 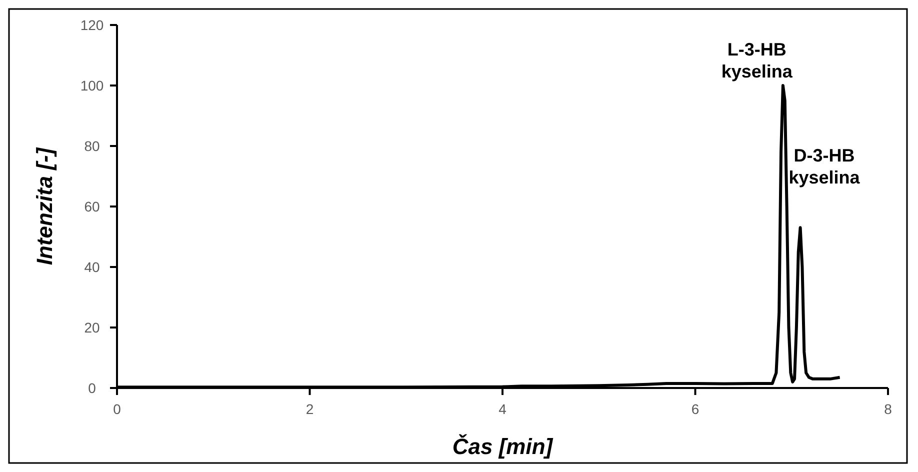 What do you see at coordinates (92, 206) in the screenshot?
I see `y-tick-label: 60` at bounding box center [92, 206].